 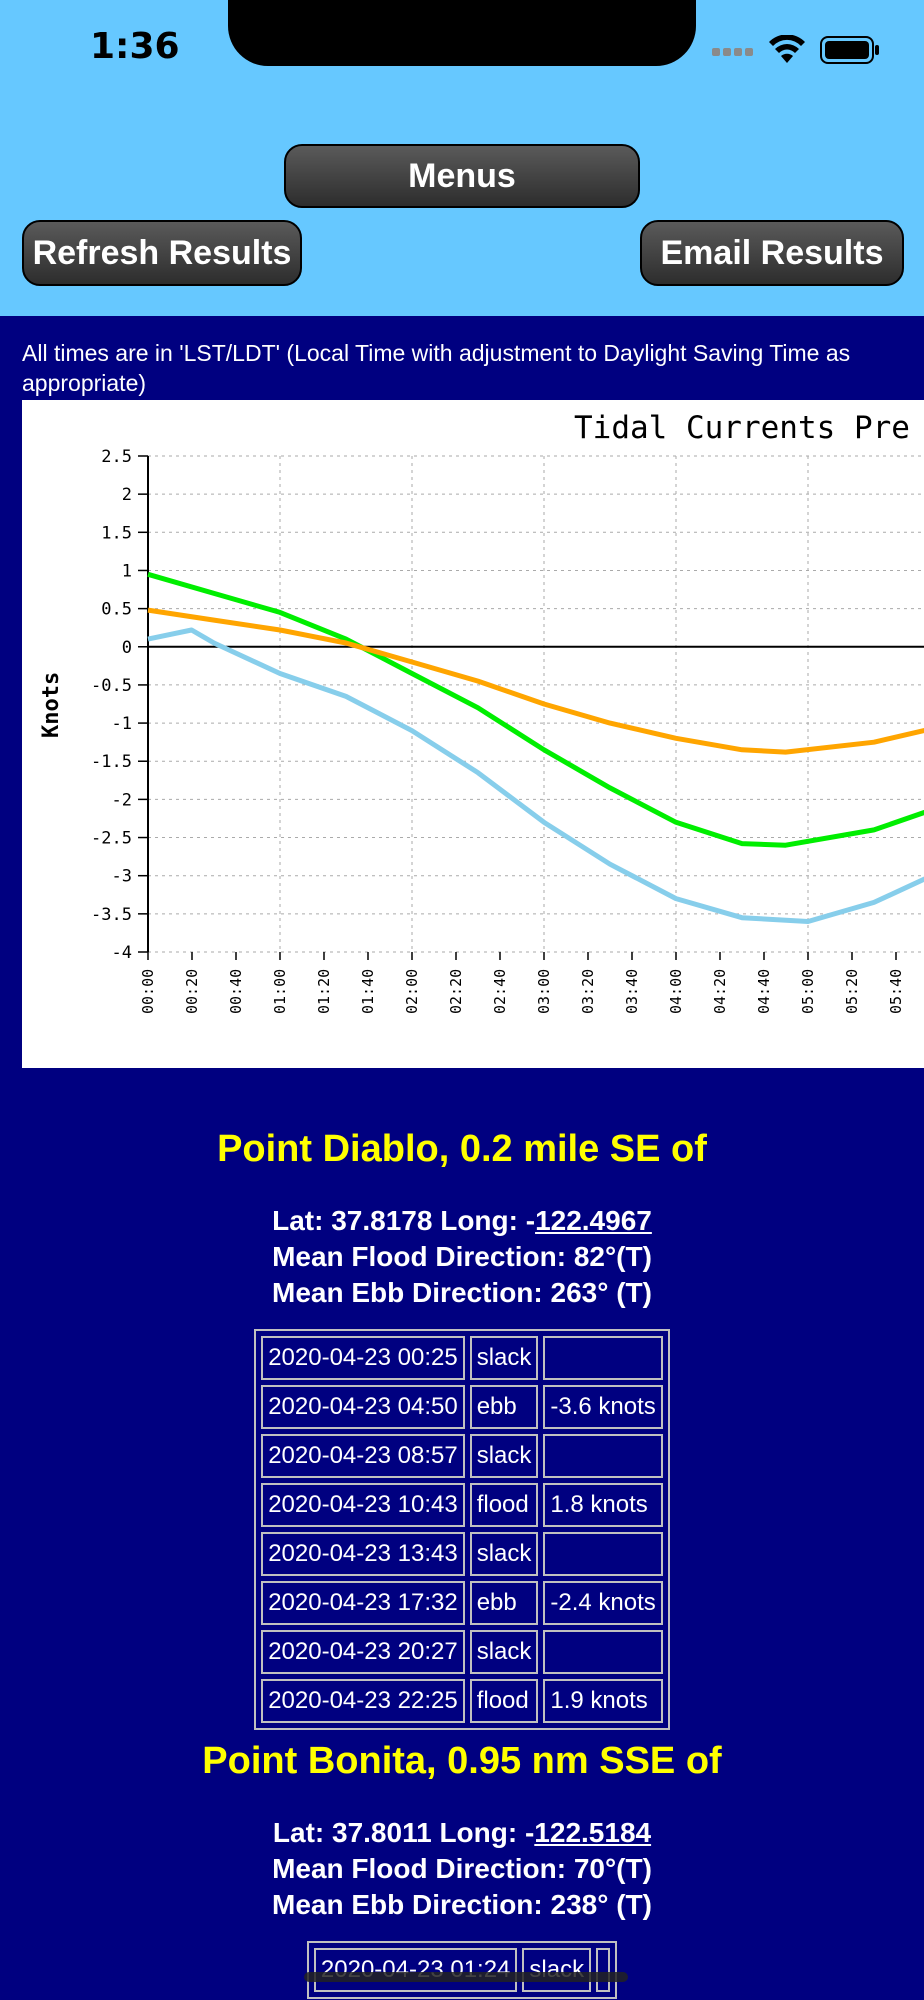 I want to click on y-tick-label: -2.5, so click(x=111, y=839).